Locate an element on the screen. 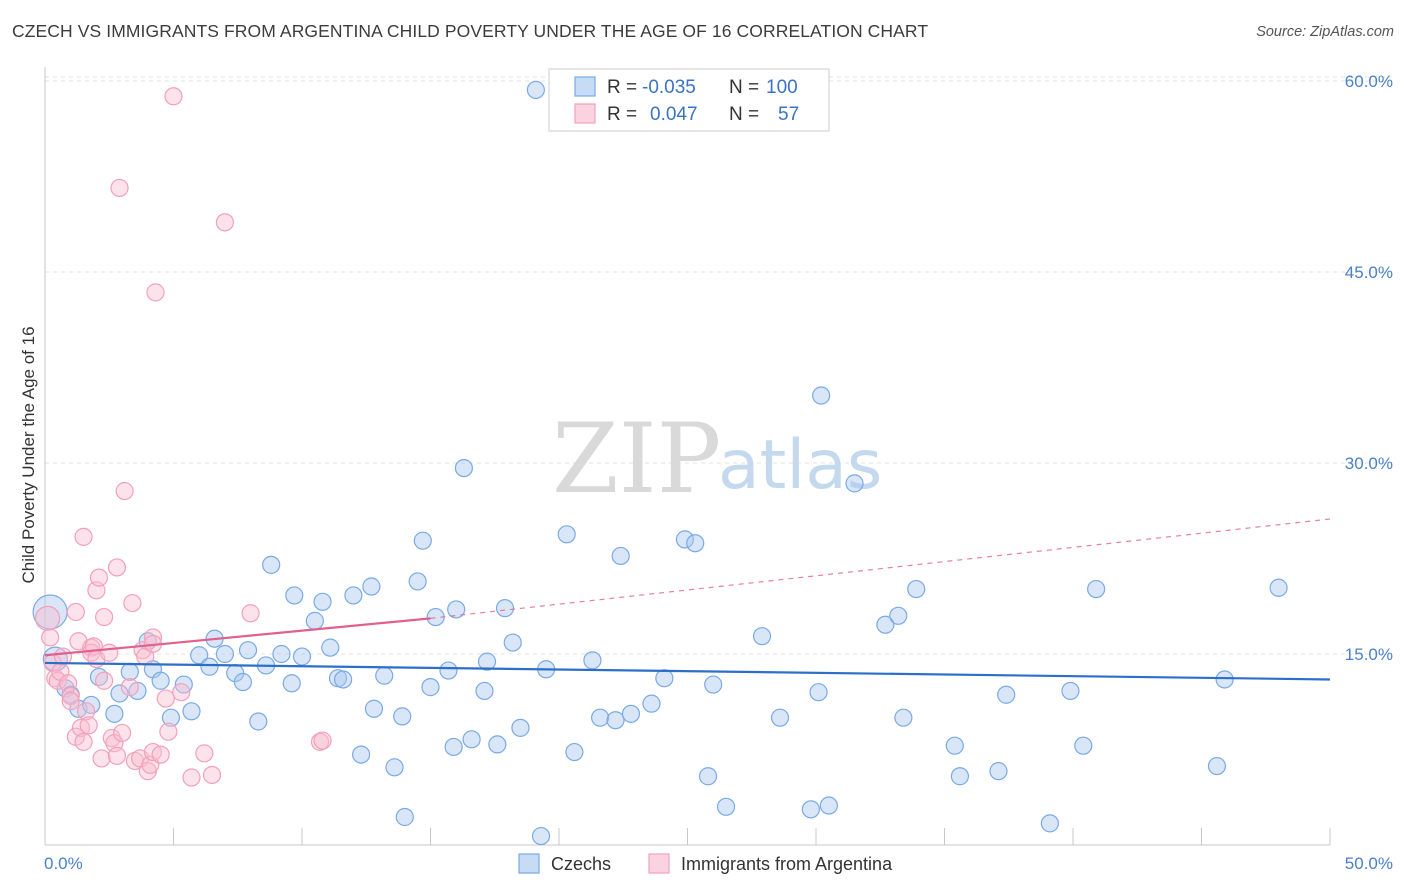 This screenshot has width=1406, height=892. y-tick-label-1: 30.0% is located at coordinates (1369, 463).